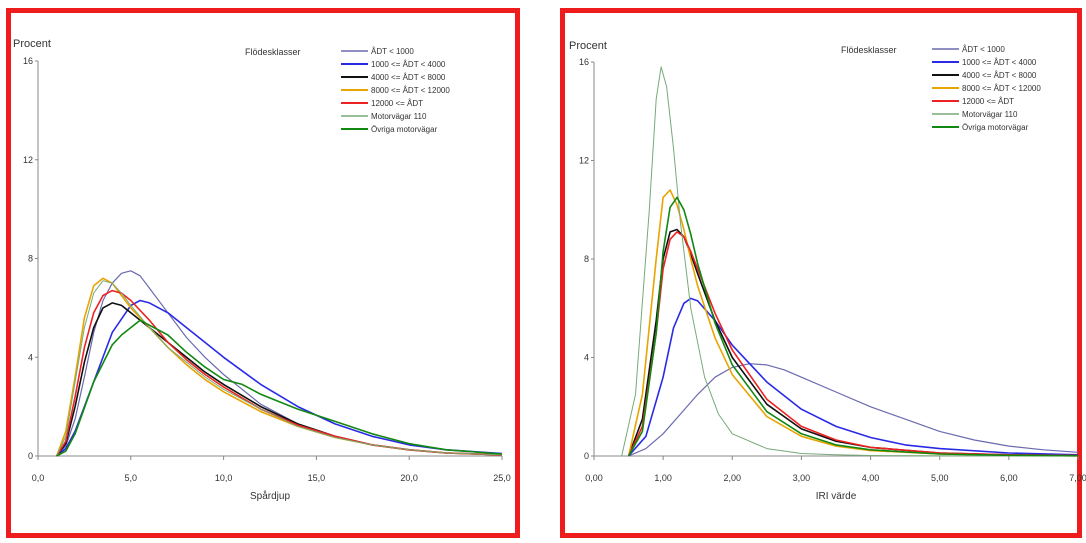  I want to click on x-tick-label: 5,0, so click(131, 478).